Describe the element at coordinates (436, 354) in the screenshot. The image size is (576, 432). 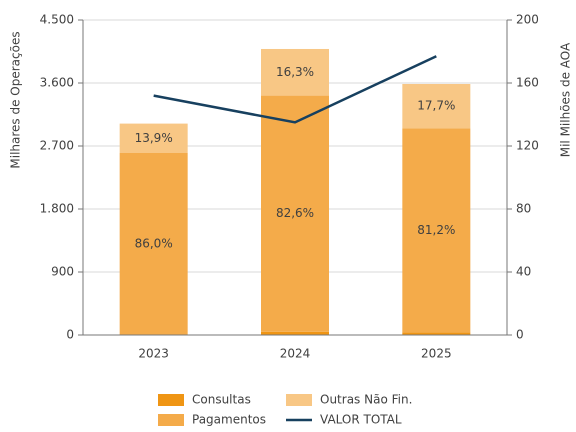
I see `x-tick-label: 2025` at that location.